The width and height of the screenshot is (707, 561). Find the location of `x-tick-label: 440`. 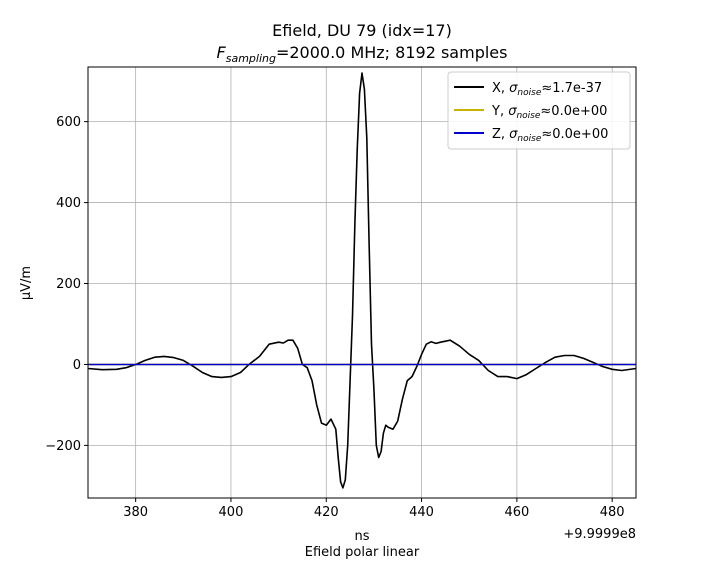

x-tick-label: 440 is located at coordinates (421, 512).